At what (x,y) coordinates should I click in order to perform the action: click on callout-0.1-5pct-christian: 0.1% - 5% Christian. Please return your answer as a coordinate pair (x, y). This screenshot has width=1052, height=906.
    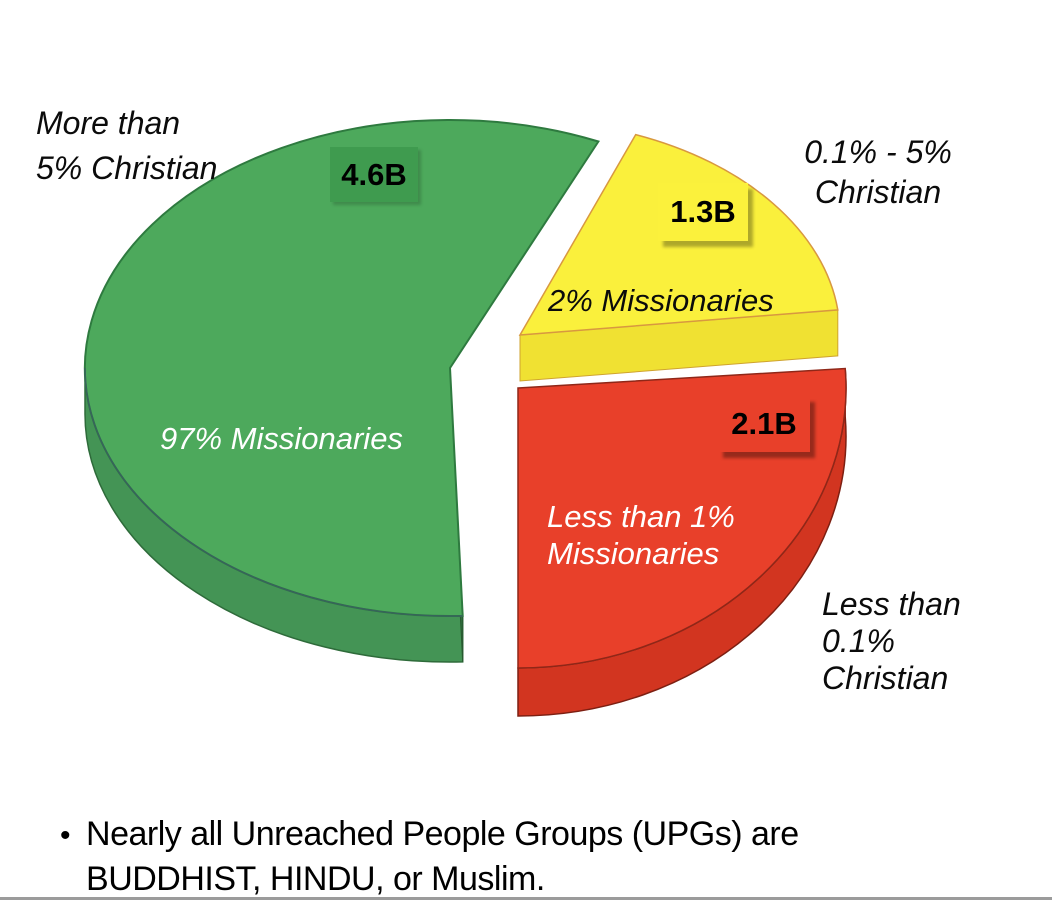
    Looking at the image, I should click on (878, 172).